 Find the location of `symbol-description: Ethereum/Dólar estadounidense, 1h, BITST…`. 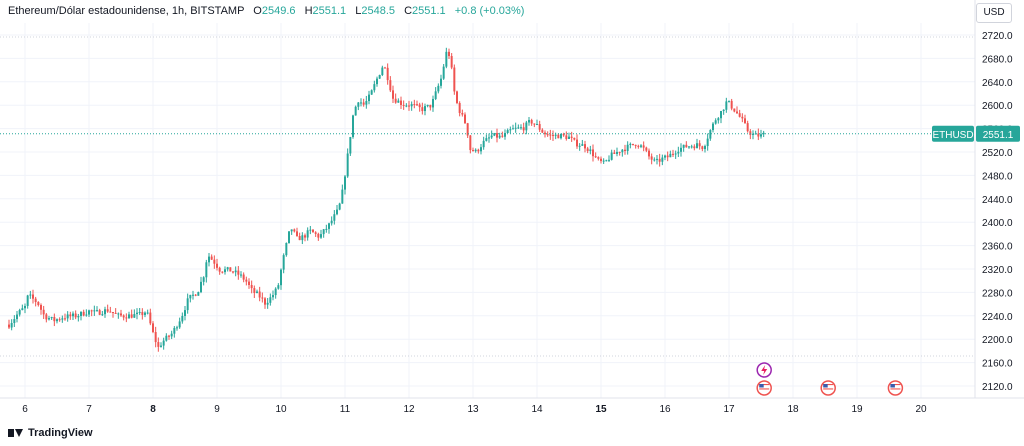

symbol-description: Ethereum/Dólar estadounidense, 1h, BITST… is located at coordinates (126, 11).